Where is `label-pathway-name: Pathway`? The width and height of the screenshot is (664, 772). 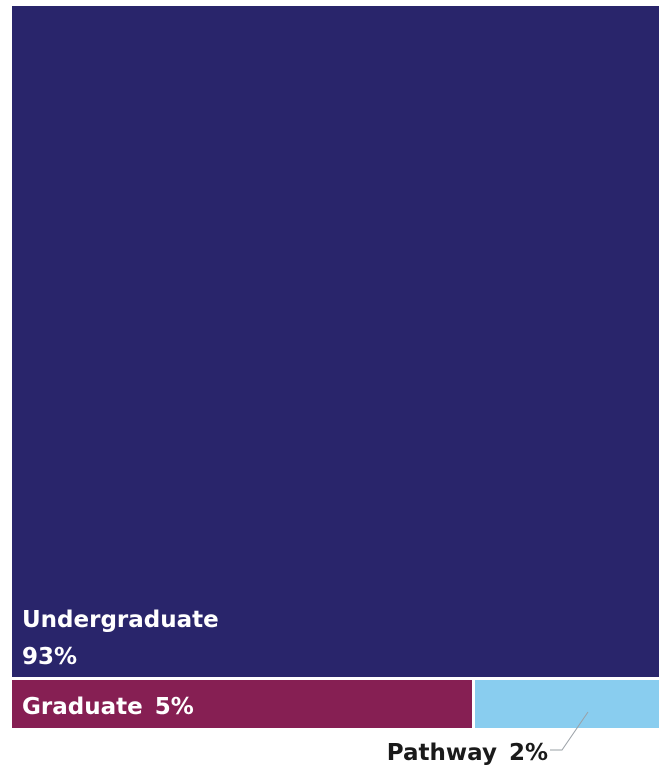
label-pathway-name: Pathway is located at coordinates (442, 753).